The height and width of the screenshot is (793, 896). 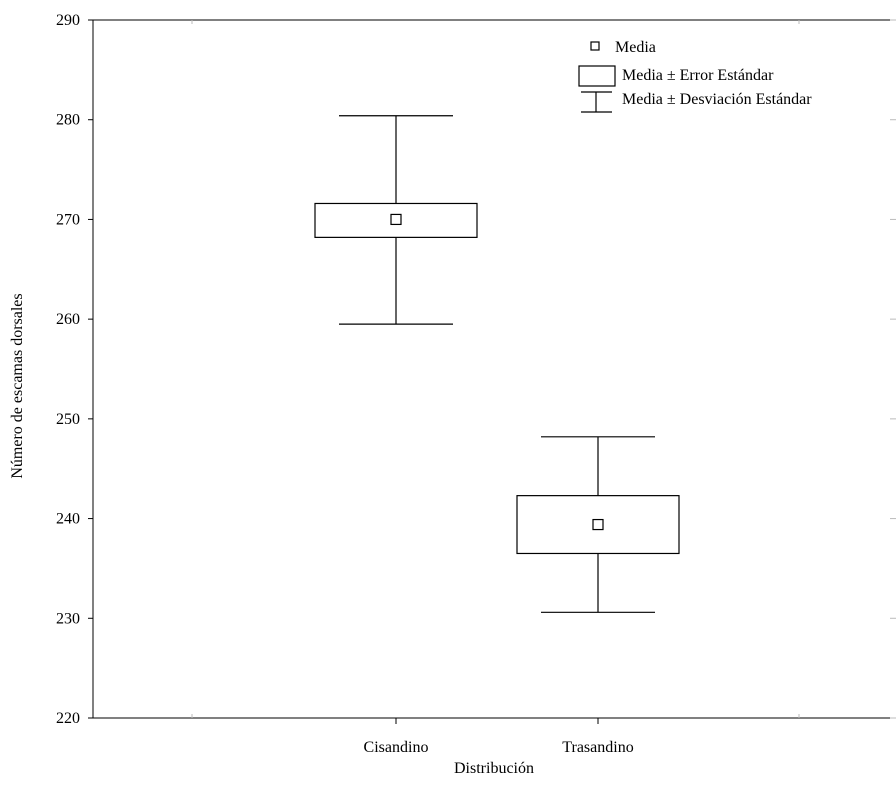 I want to click on series-cisandino, so click(x=396, y=220).